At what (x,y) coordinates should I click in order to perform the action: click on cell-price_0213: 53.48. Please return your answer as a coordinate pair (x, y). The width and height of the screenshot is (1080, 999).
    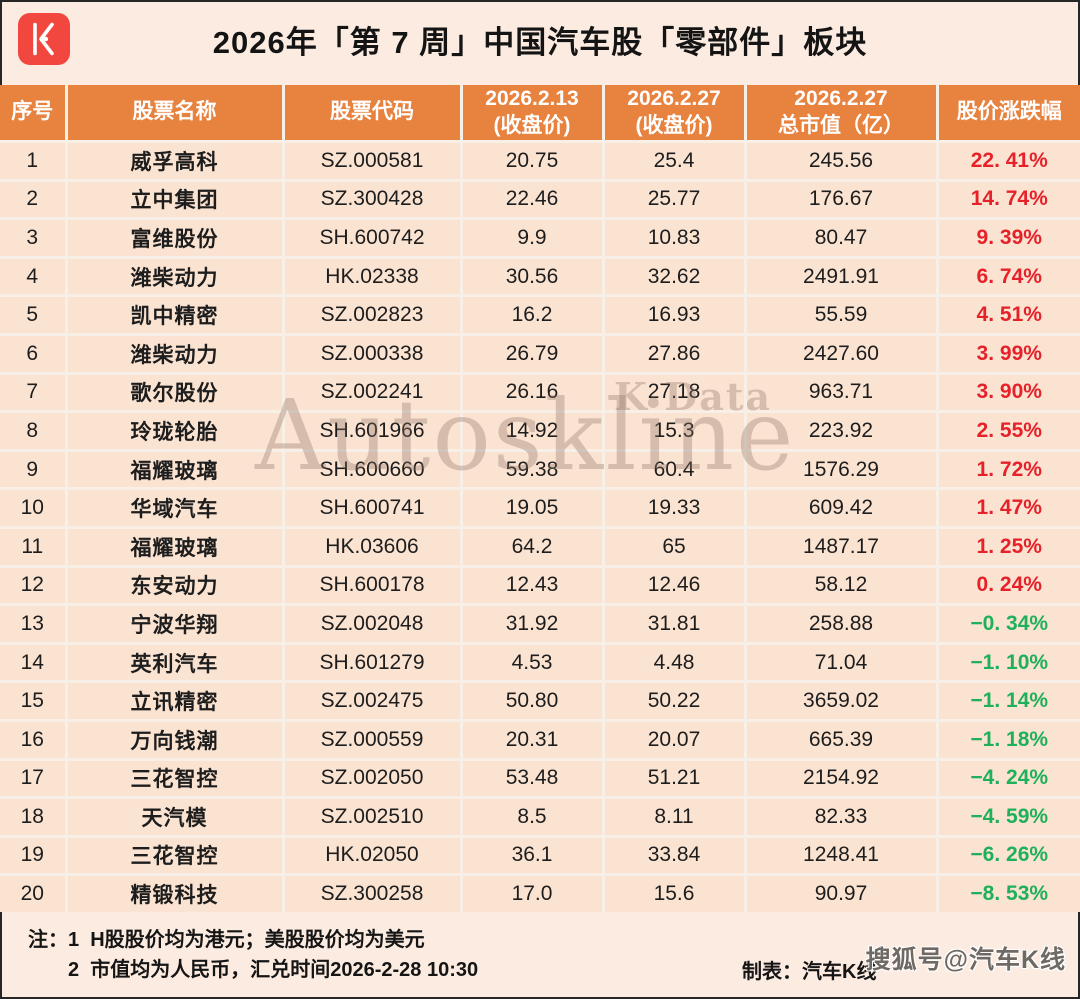
    Looking at the image, I should click on (533, 779).